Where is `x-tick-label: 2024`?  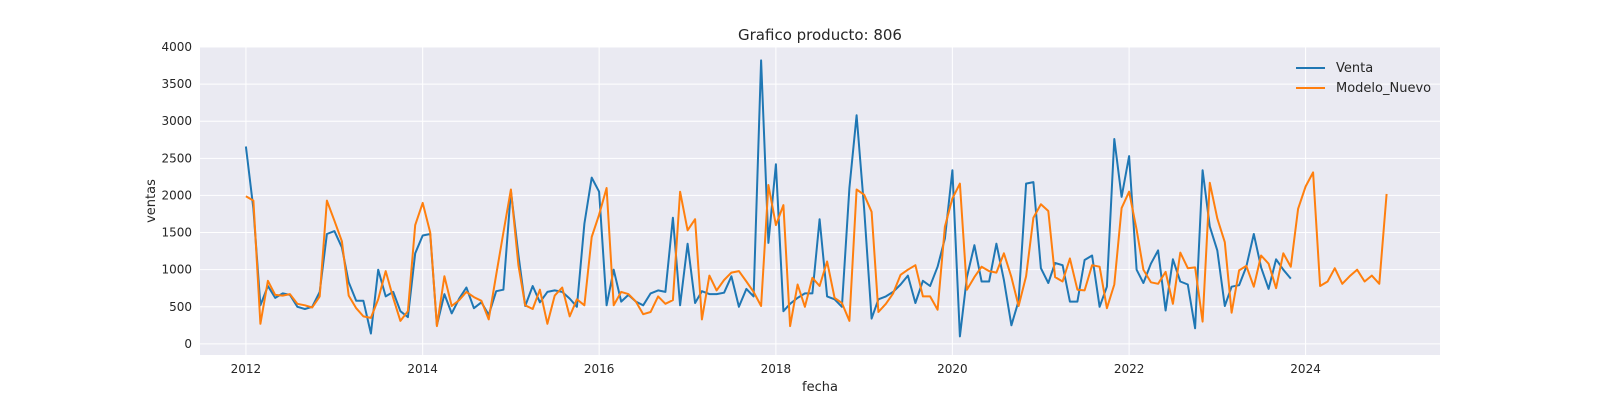
x-tick-label: 2024 is located at coordinates (1305, 369).